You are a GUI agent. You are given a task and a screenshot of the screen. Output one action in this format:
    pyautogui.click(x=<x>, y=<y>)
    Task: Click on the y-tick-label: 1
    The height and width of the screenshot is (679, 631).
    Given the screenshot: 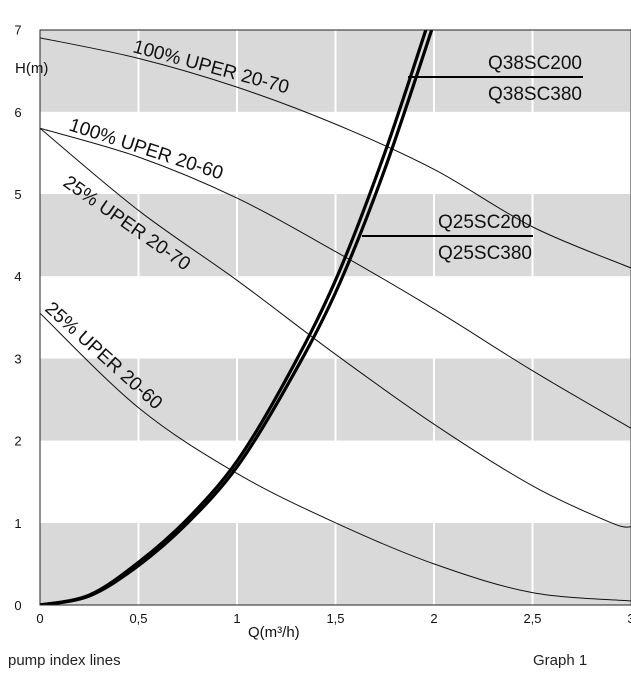 What is the action you would take?
    pyautogui.click(x=17, y=523)
    